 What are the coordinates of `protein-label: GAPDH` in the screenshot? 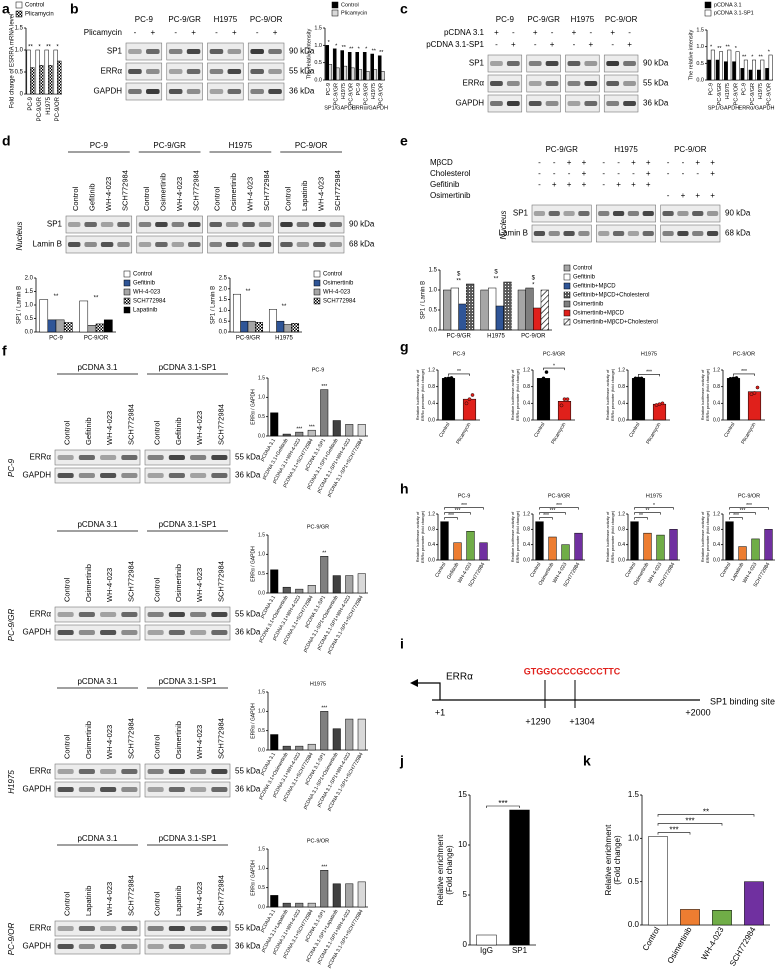 It's located at (37, 475).